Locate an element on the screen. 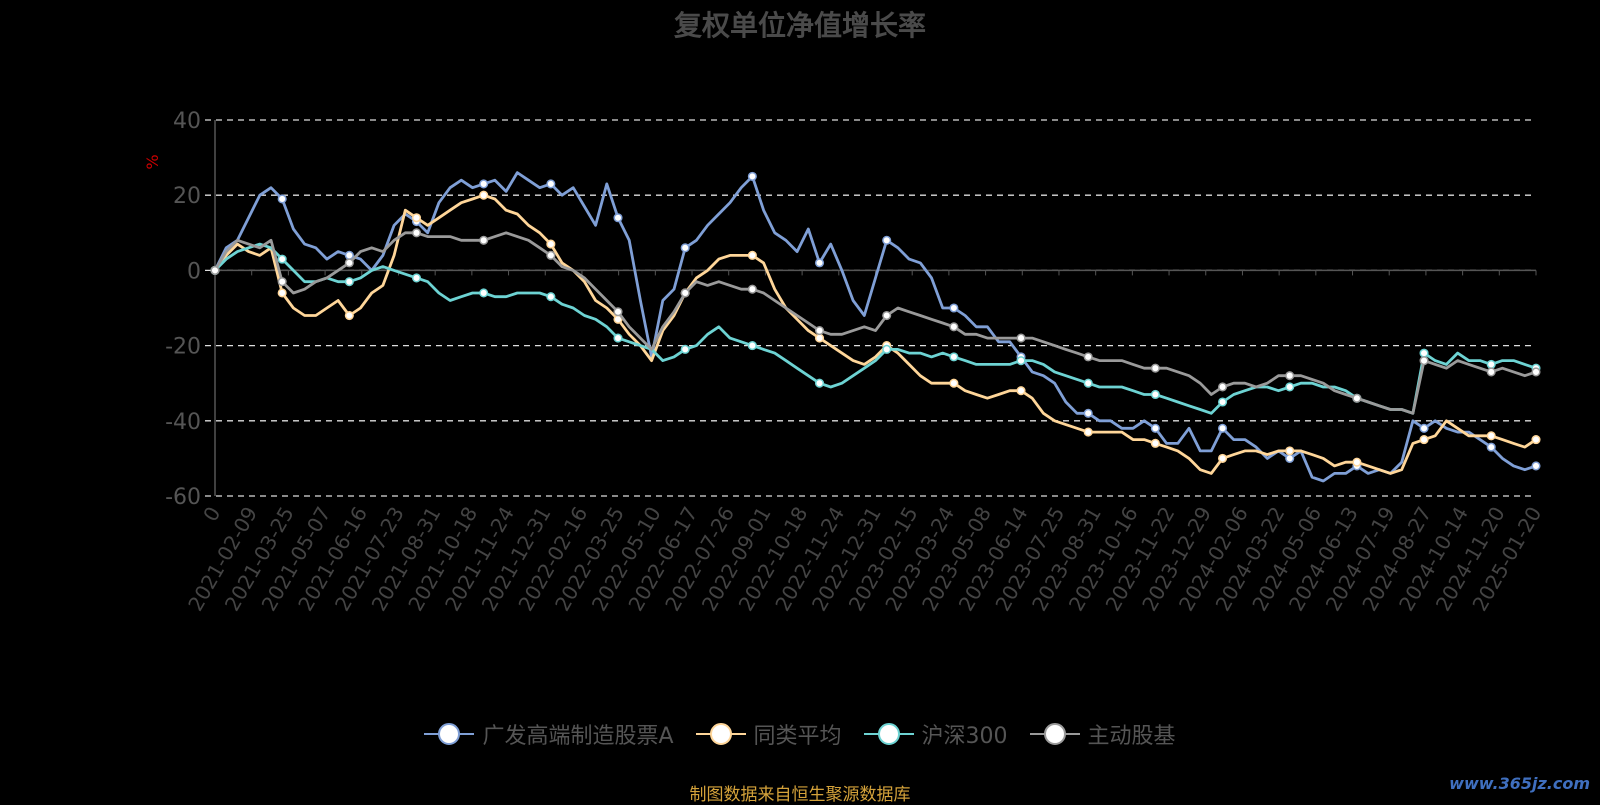 The height and width of the screenshot is (805, 1600). legend-item-active-equity: 主动股基 is located at coordinates (1102, 734).